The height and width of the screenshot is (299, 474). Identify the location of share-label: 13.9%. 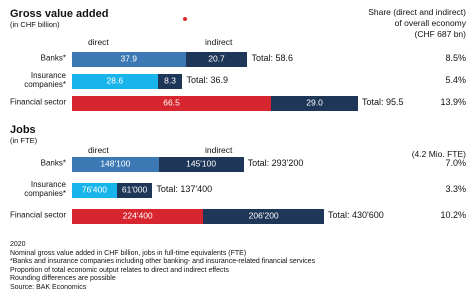
(453, 102).